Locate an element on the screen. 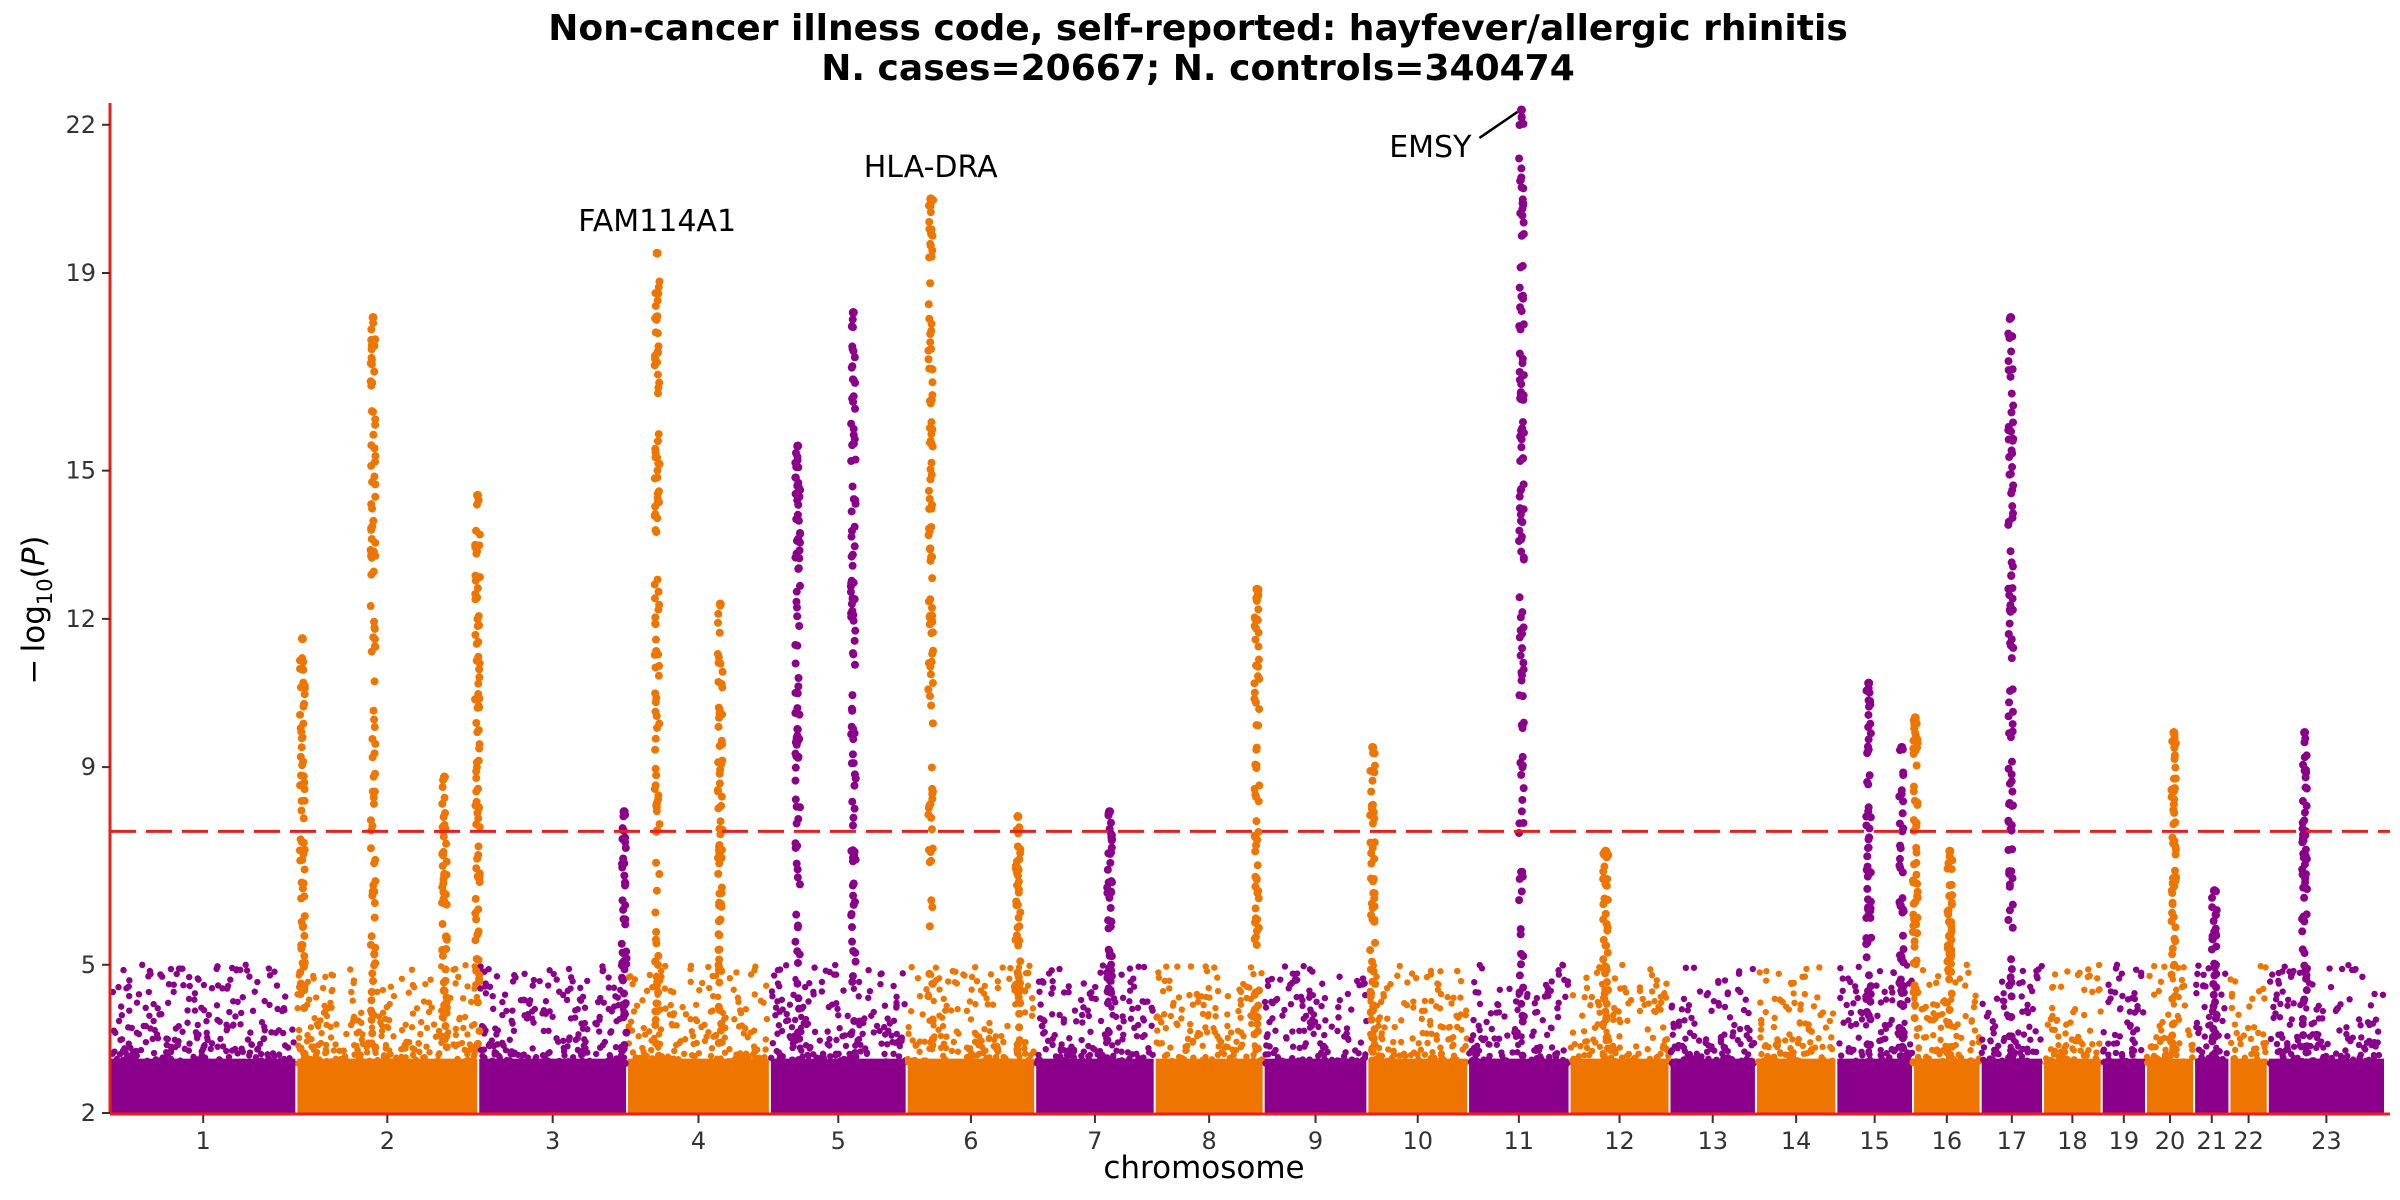 The image size is (2400, 1200). dense-band-chr20 is located at coordinates (2170, 1086).